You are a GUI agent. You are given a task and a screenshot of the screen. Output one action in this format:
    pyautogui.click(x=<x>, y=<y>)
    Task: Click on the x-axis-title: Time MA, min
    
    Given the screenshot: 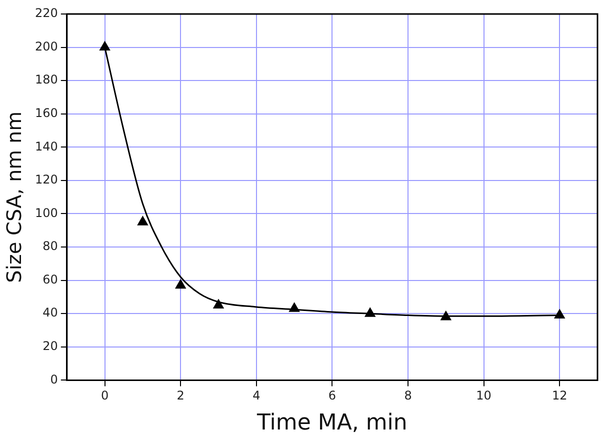 What is the action you would take?
    pyautogui.click(x=332, y=423)
    